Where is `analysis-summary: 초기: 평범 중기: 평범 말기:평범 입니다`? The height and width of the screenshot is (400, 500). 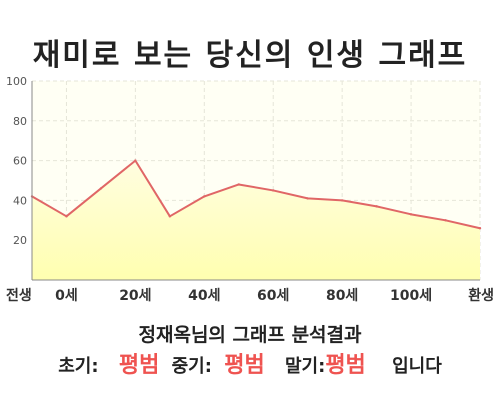
analysis-summary: 초기: 평범 중기: 평범 말기:평범 입니다 is located at coordinates (250, 363).